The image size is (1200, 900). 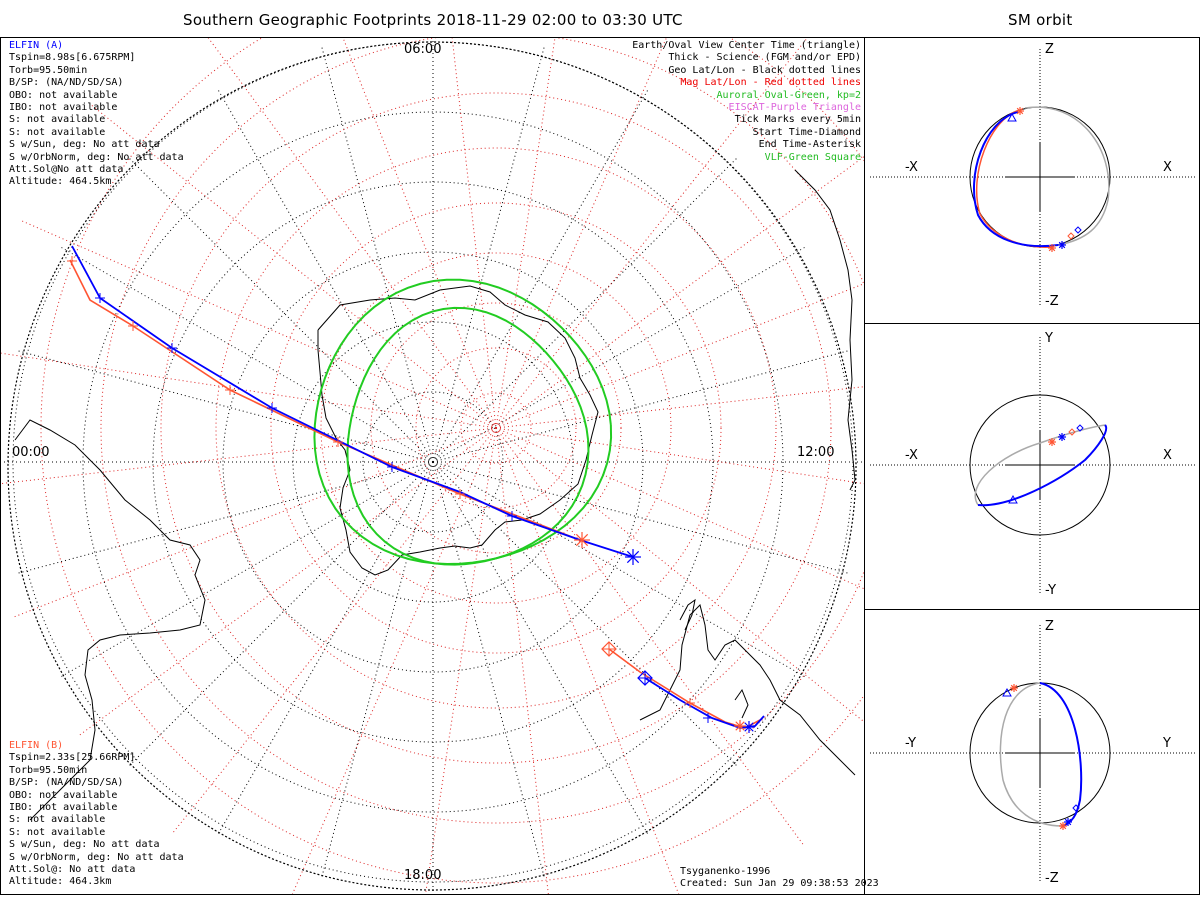 I want to click on legend-item: EISCAT-Purple Triangle, so click(x=794, y=108).